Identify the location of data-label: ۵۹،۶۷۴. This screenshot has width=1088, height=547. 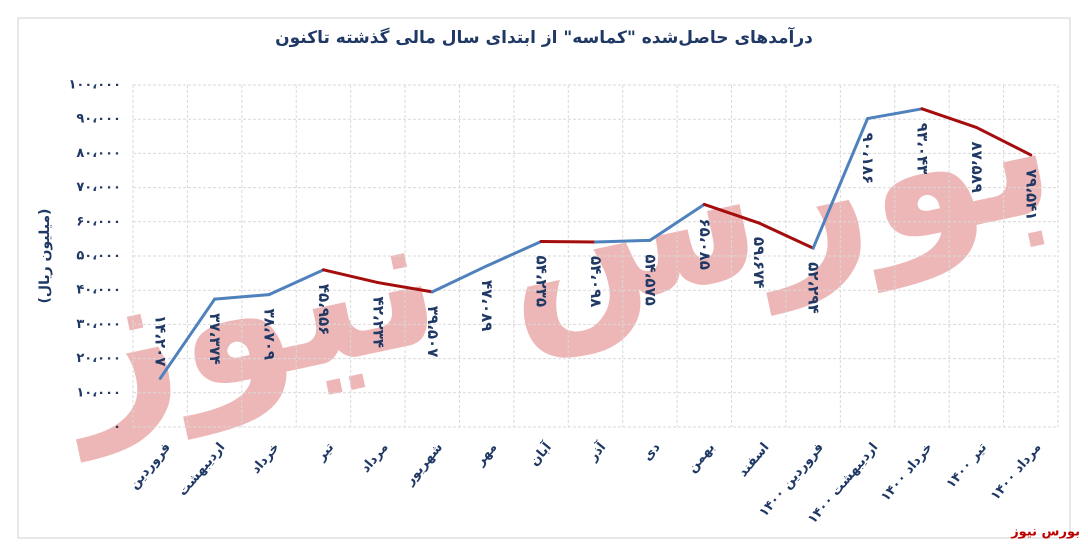
(759, 262).